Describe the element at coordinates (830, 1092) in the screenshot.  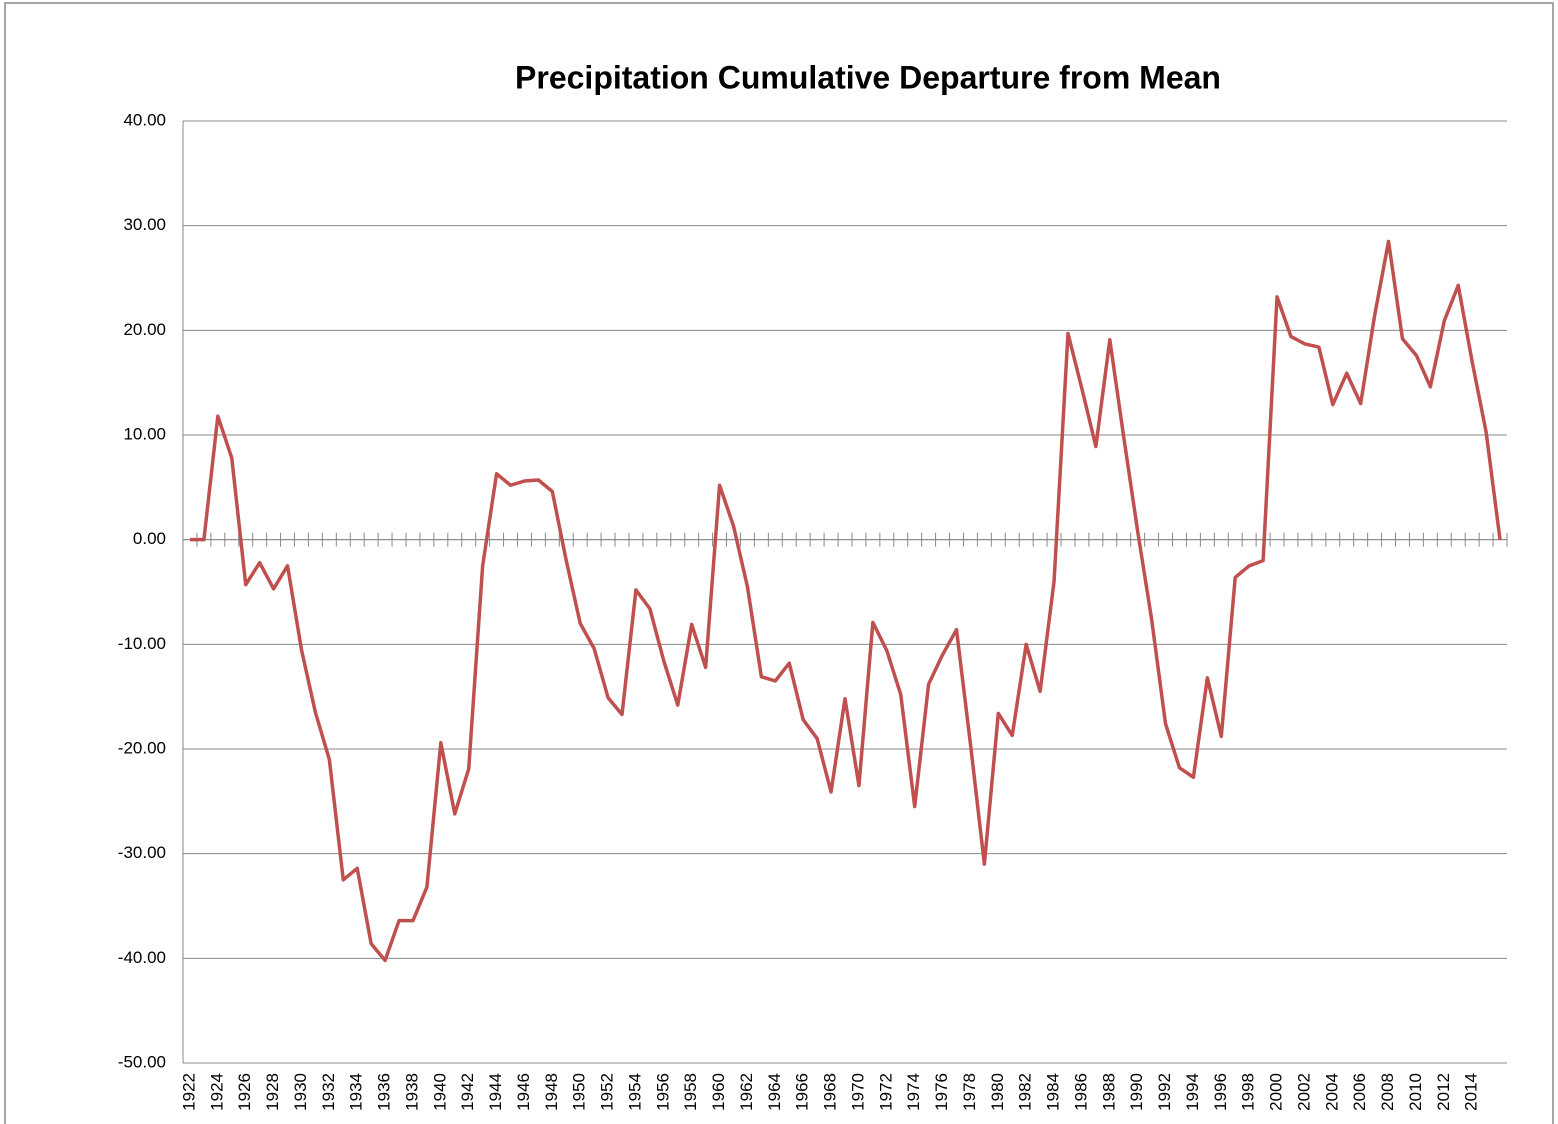
I see `x-tick-label: 1968` at that location.